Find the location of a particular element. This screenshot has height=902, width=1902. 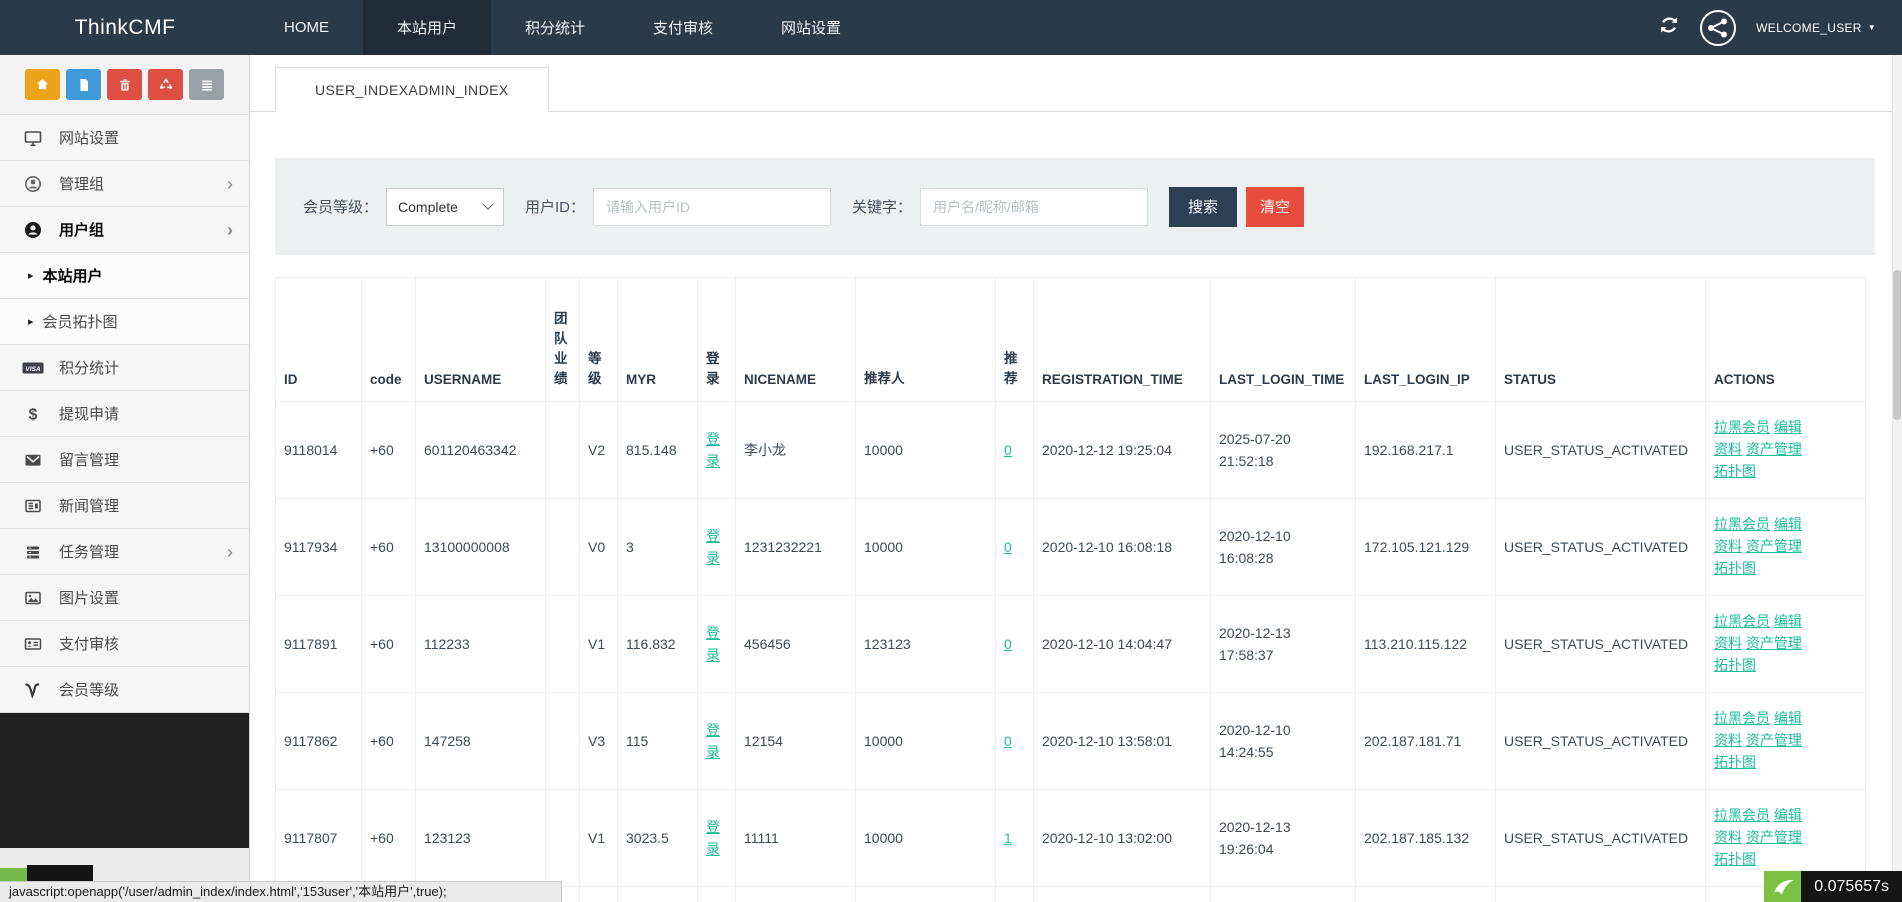

cell-last-login-ip: 202.187.181.71 is located at coordinates (1425, 741).